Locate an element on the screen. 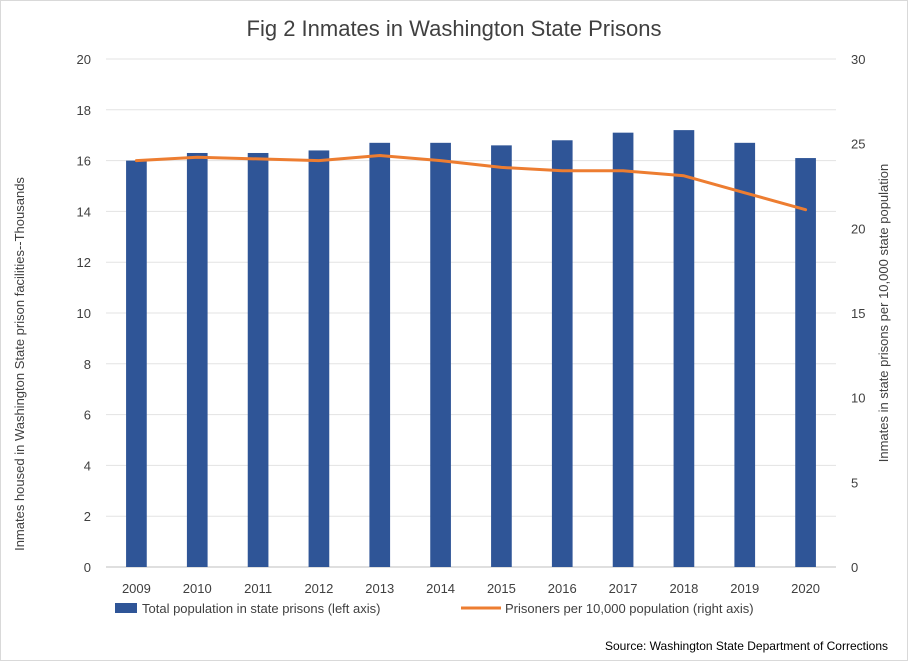 The image size is (908, 661). bar-2017 is located at coordinates (623, 349).